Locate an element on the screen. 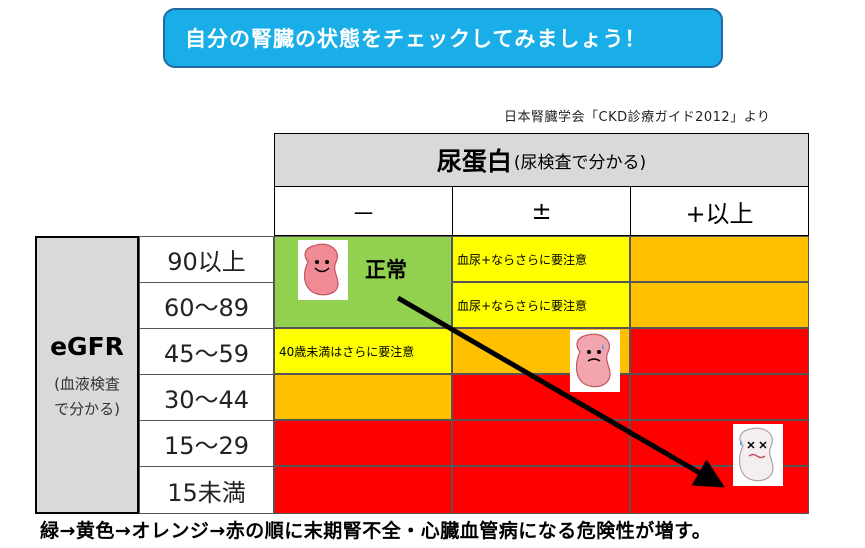 The width and height of the screenshot is (865, 548). row-label: 15未満 is located at coordinates (206, 490).